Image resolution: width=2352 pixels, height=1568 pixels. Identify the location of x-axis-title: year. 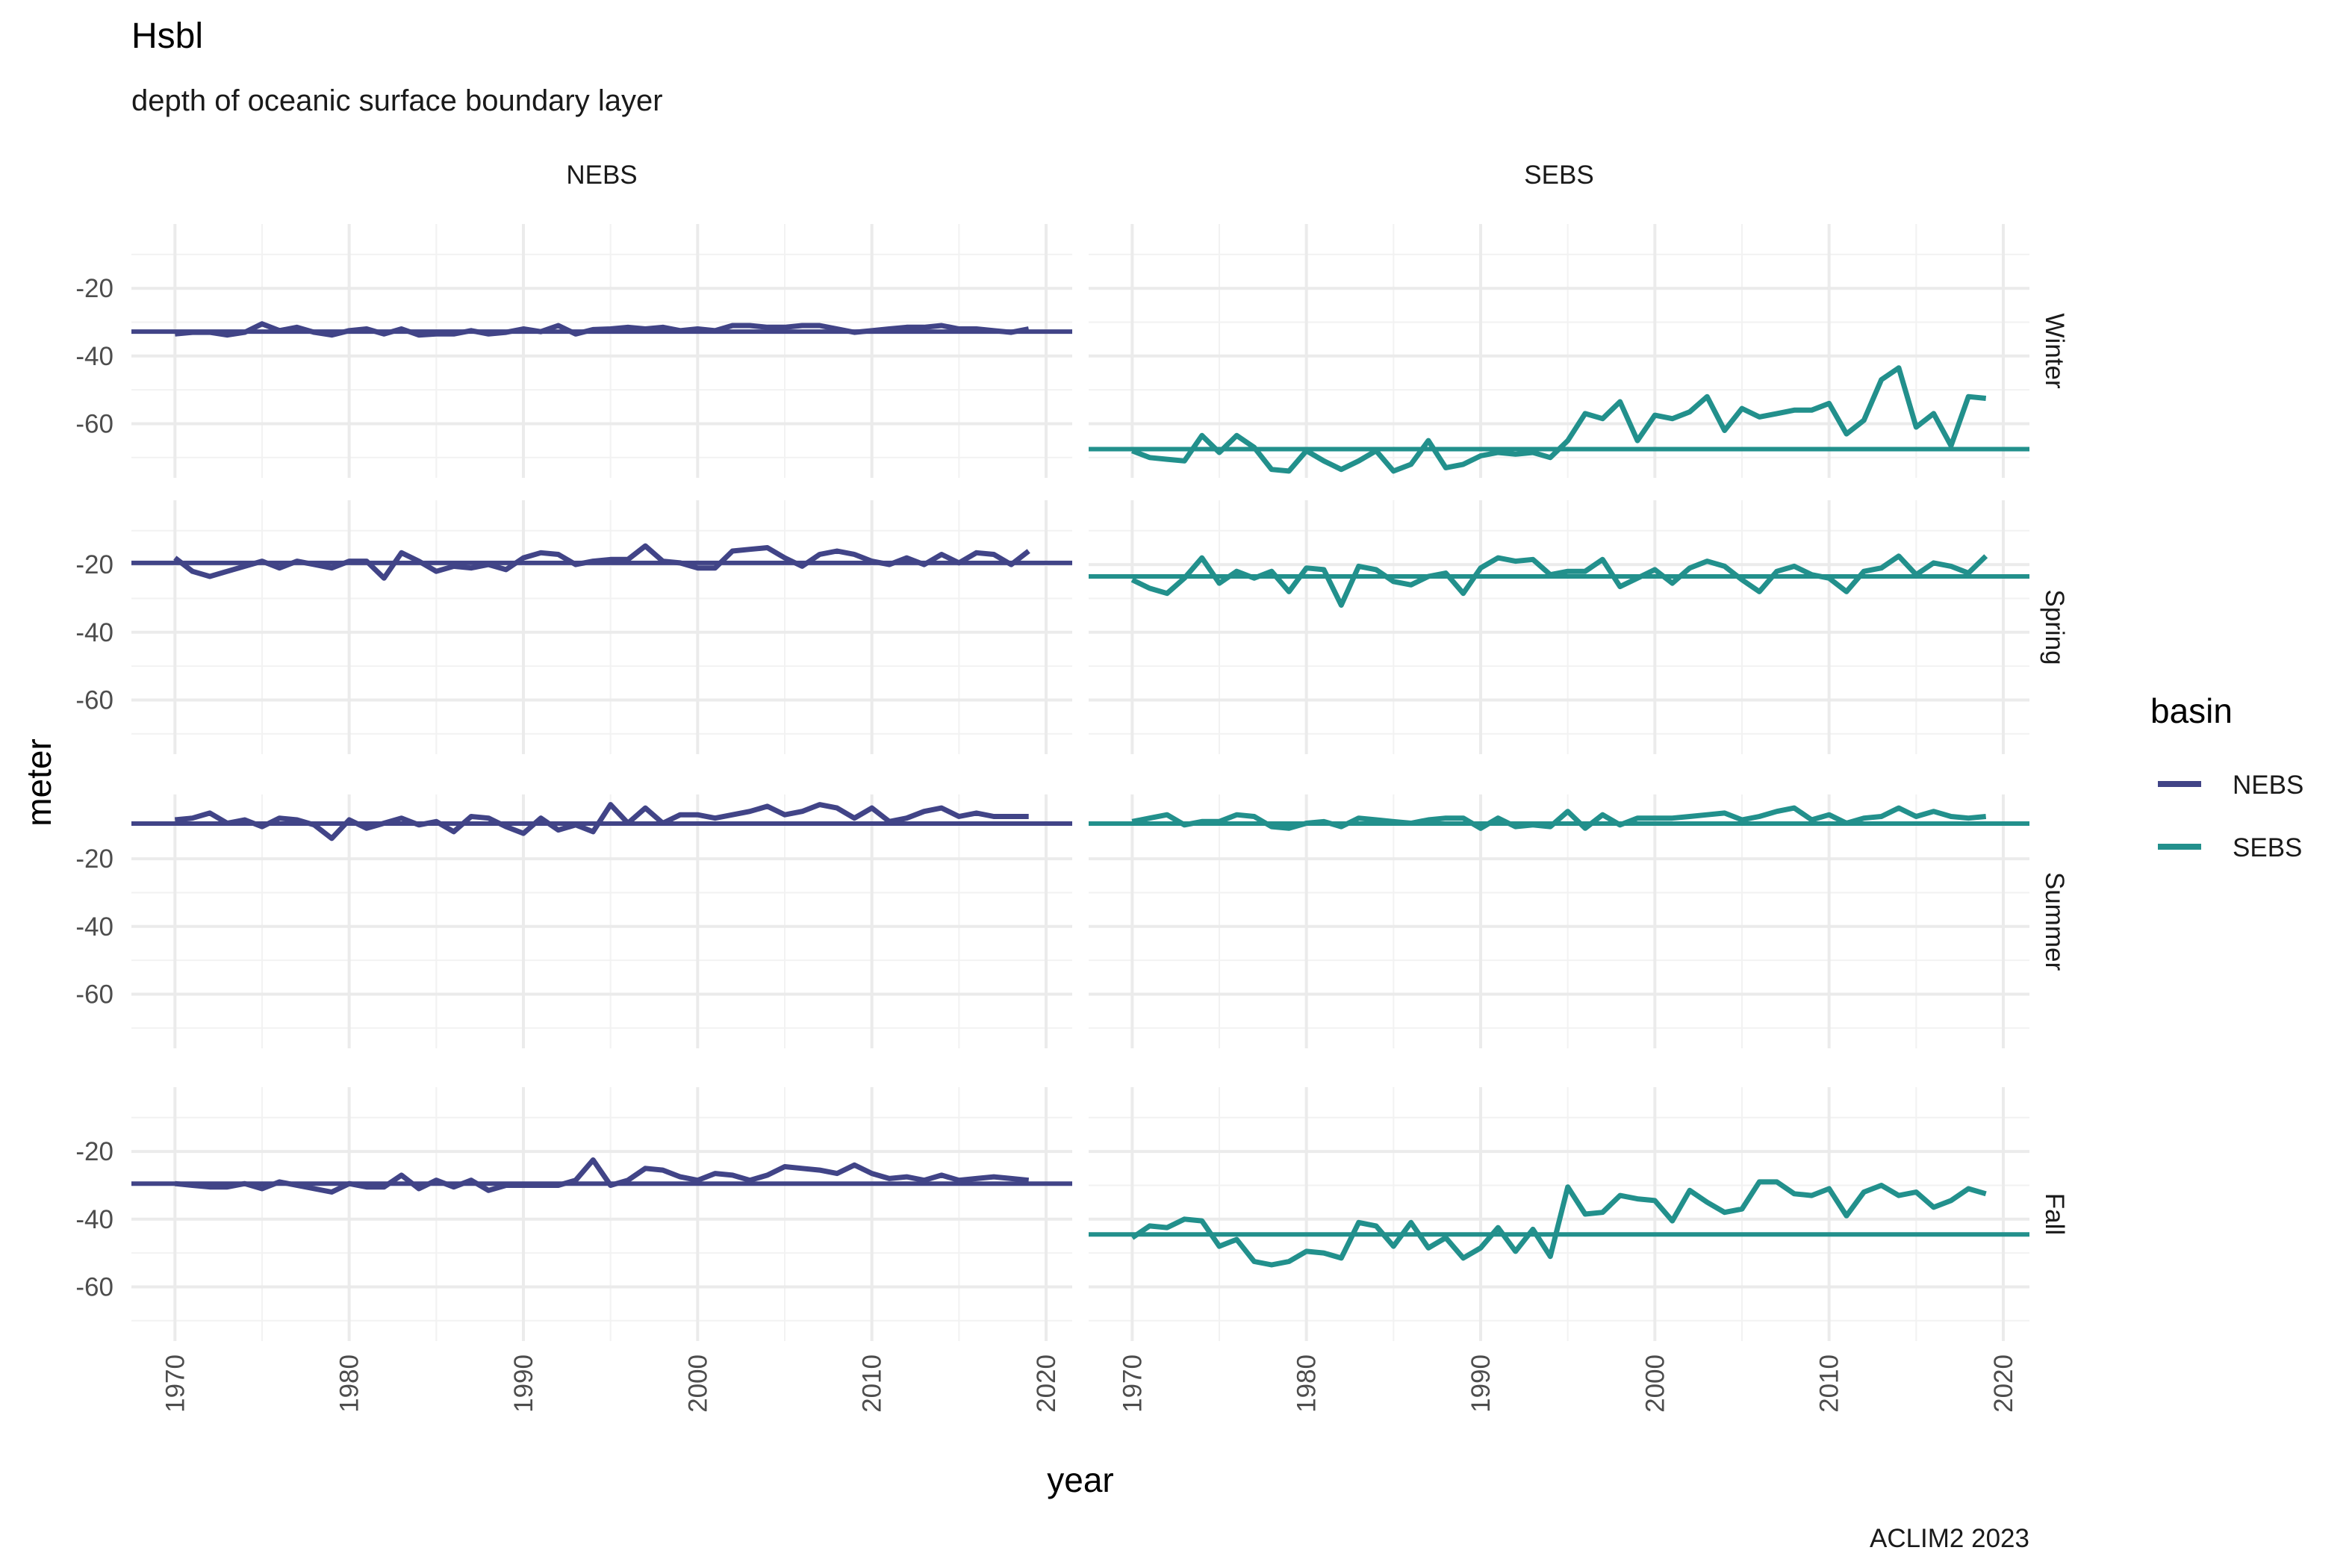
(1080, 1479).